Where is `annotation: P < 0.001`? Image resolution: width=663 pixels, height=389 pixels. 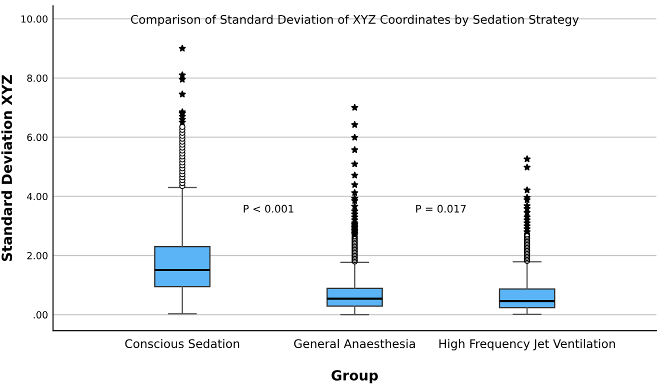 annotation: P < 0.001 is located at coordinates (269, 208).